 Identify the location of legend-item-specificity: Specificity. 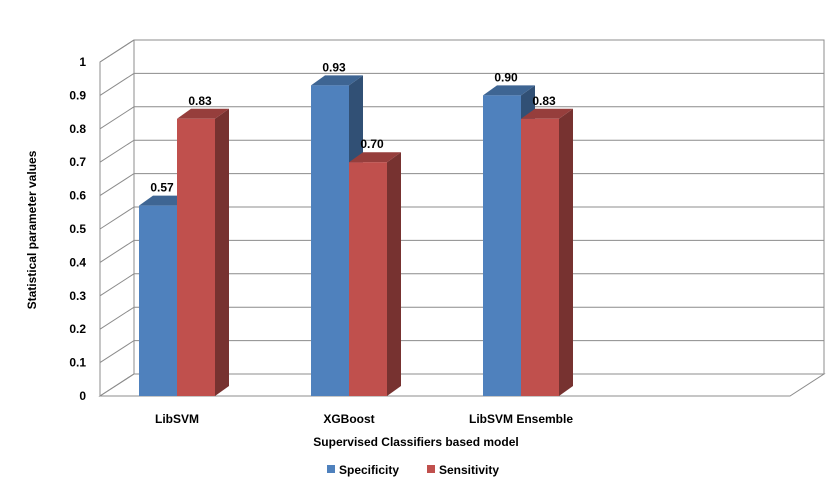
(363, 470).